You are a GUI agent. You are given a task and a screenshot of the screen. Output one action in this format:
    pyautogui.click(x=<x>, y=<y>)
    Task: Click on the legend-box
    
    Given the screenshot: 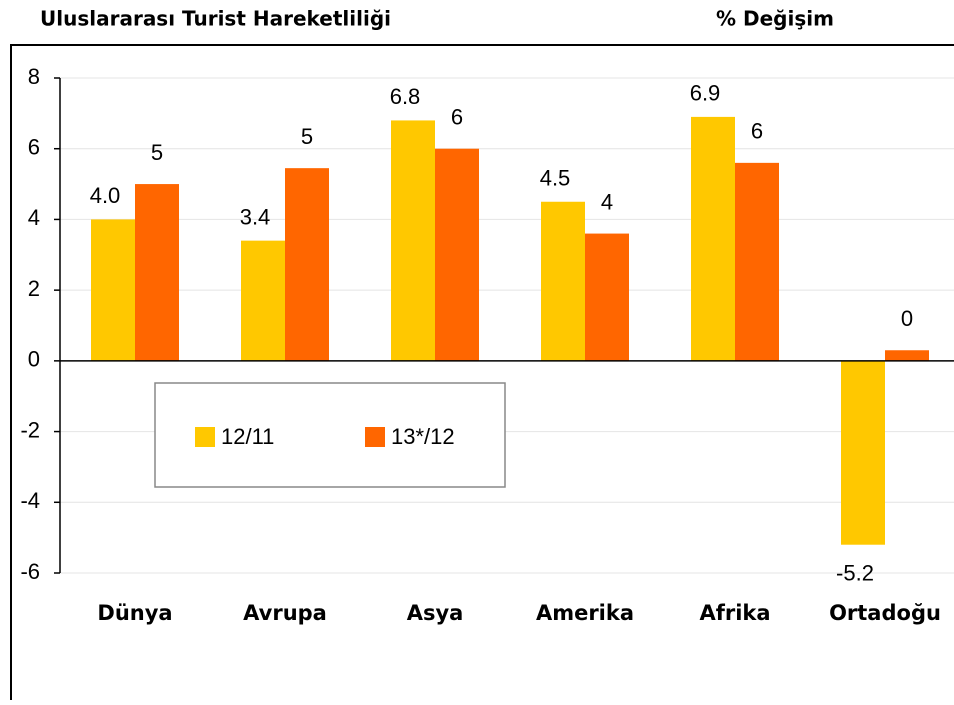 What is the action you would take?
    pyautogui.click(x=330, y=435)
    